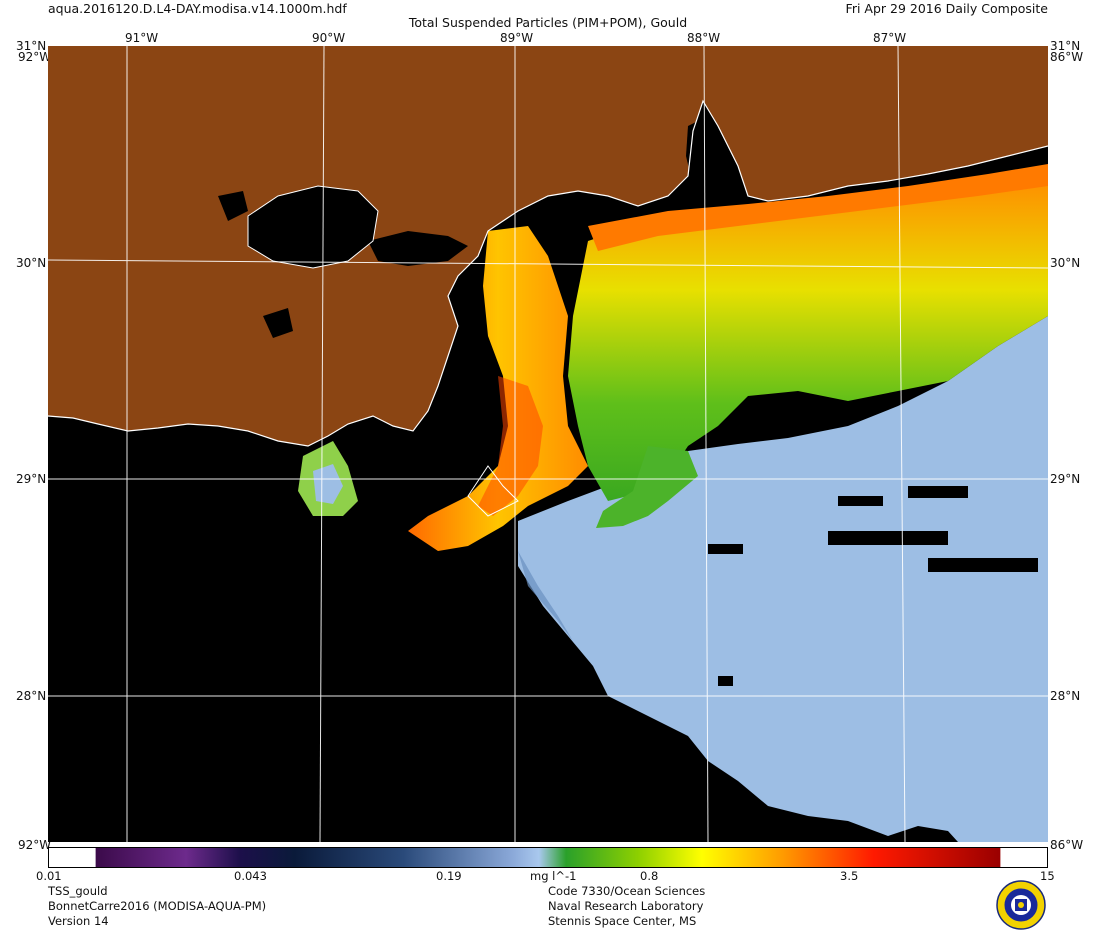 The image size is (1096, 931). What do you see at coordinates (31, 46) in the screenshot?
I see `lat-label-left: 31°N` at bounding box center [31, 46].